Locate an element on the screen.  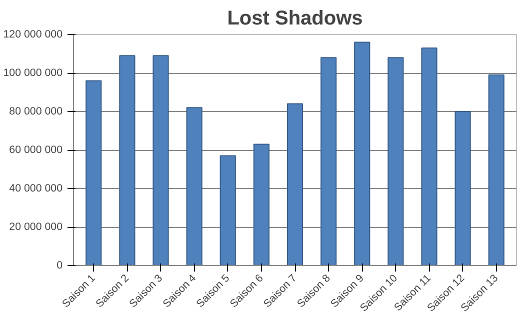
y-tick-label: 20 000 000 is located at coordinates (36, 227).